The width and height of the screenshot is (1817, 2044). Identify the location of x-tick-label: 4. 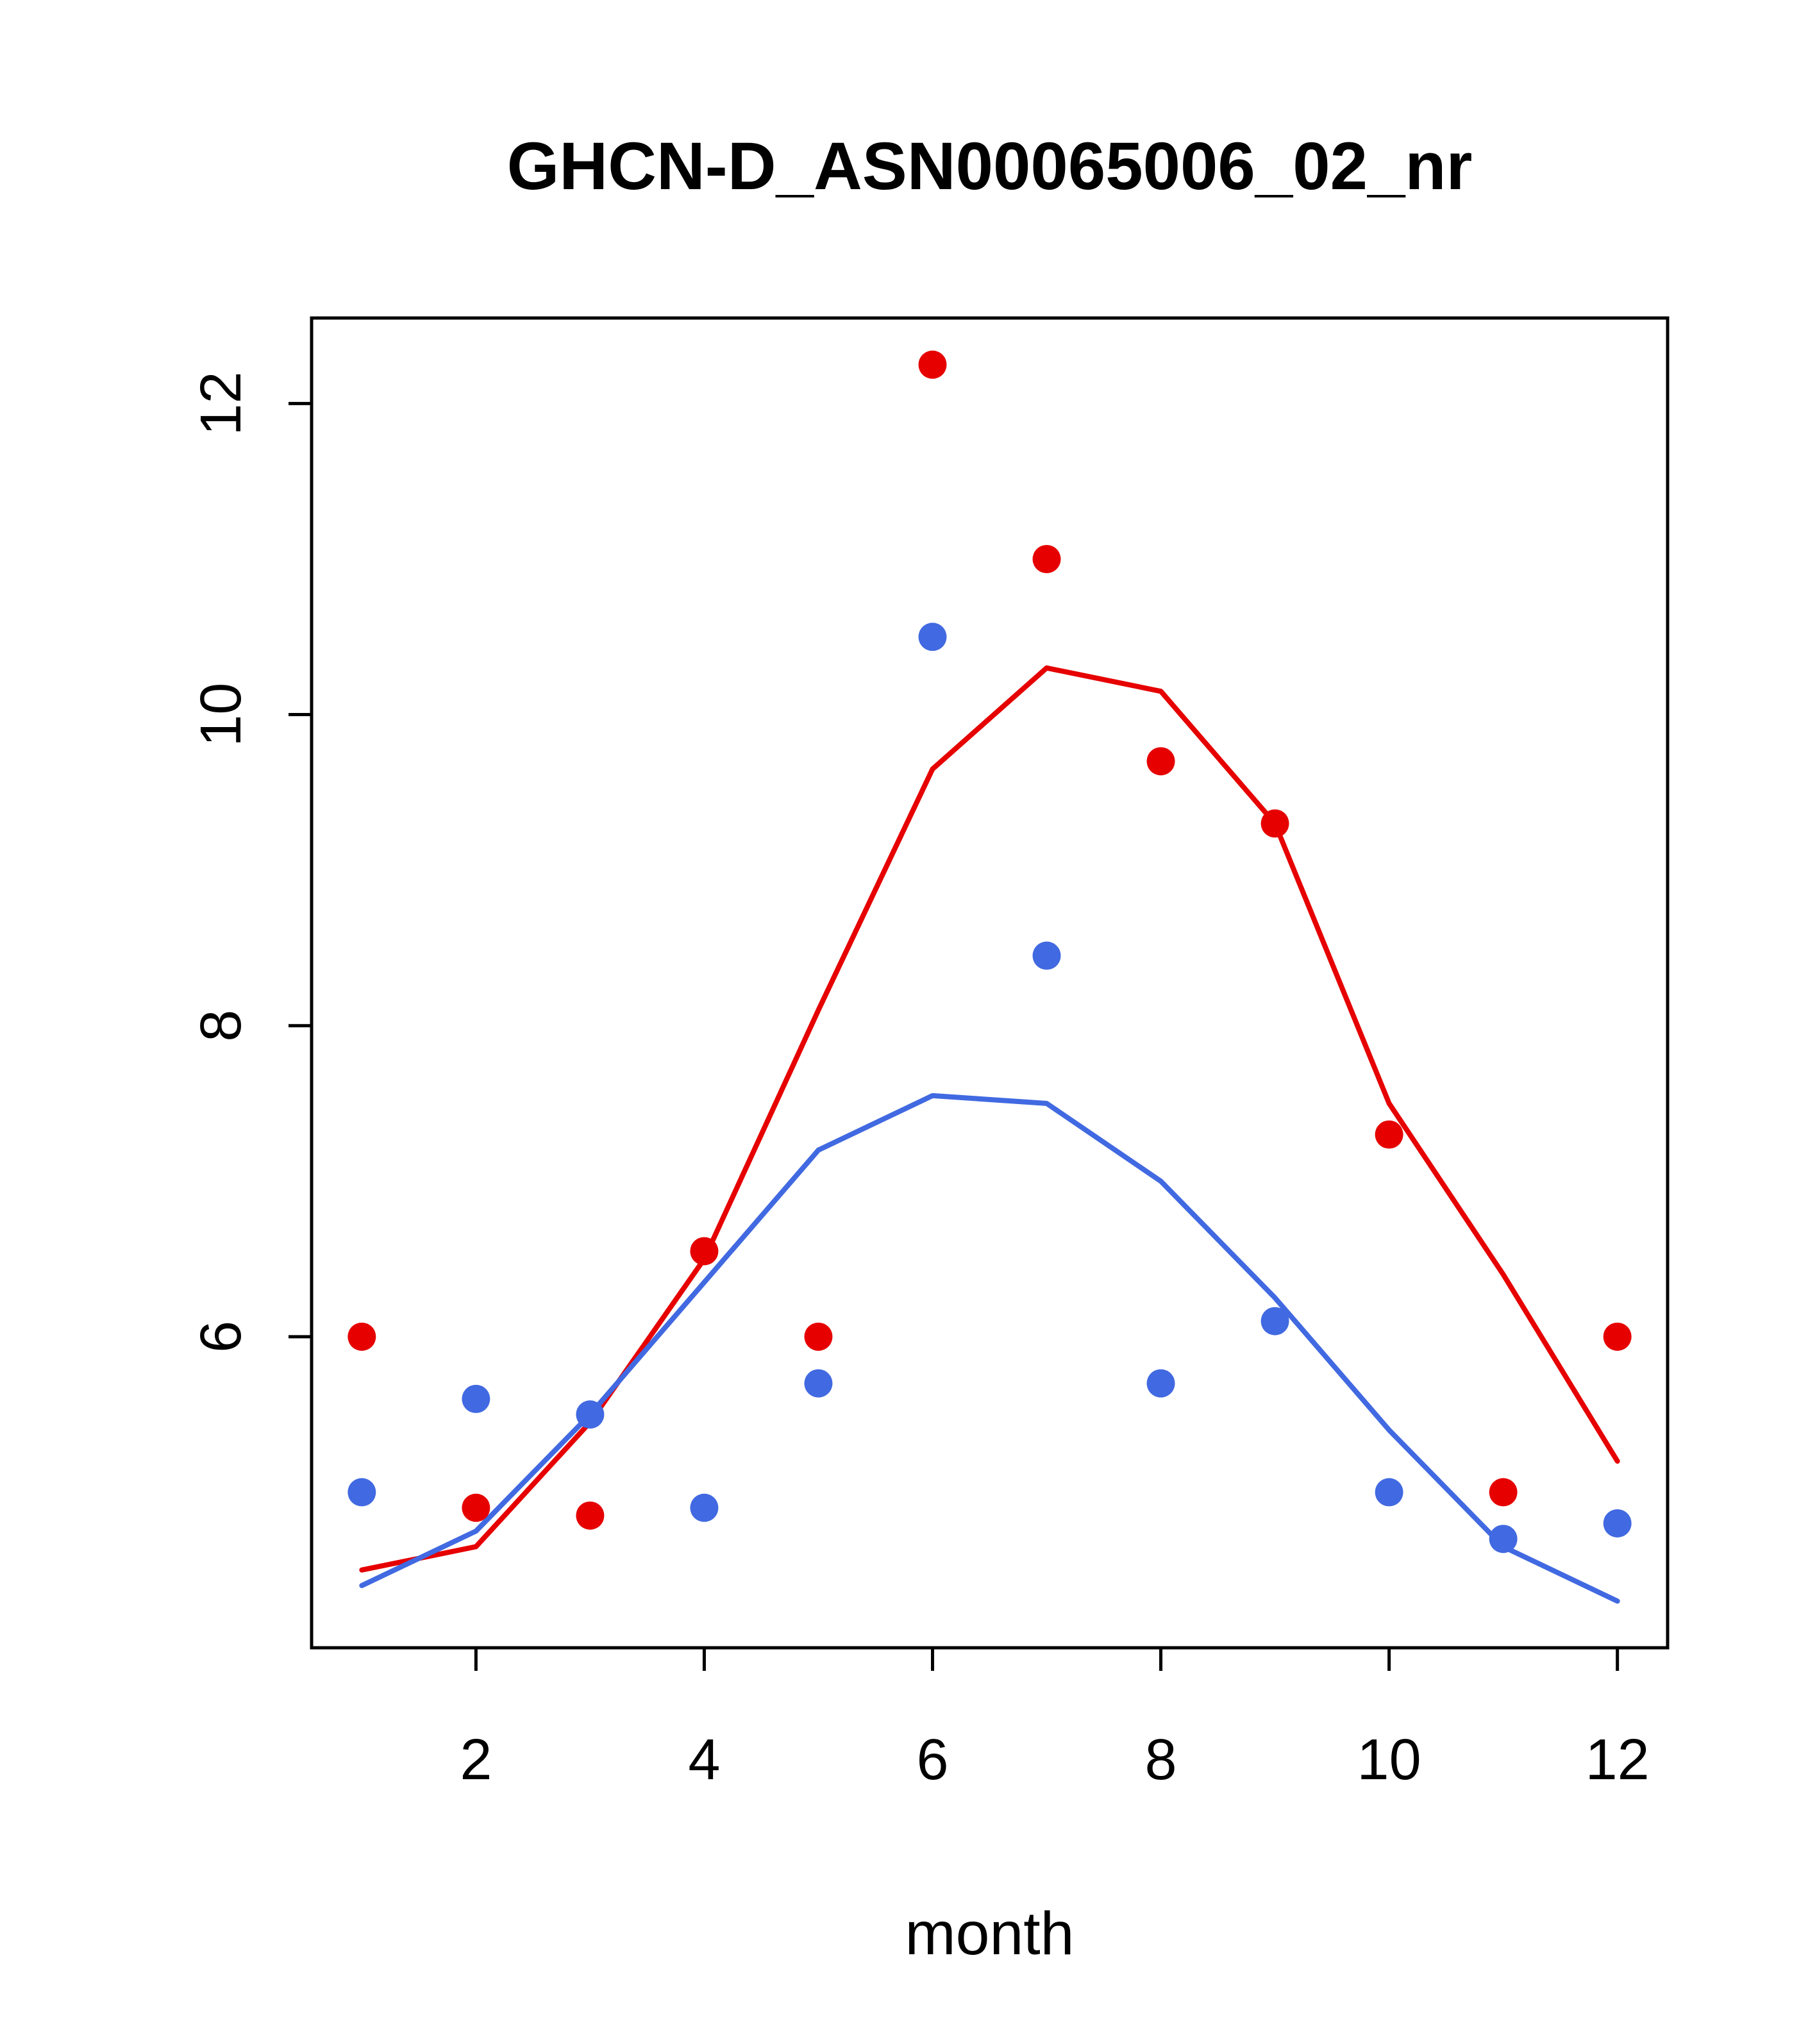
(704, 1760).